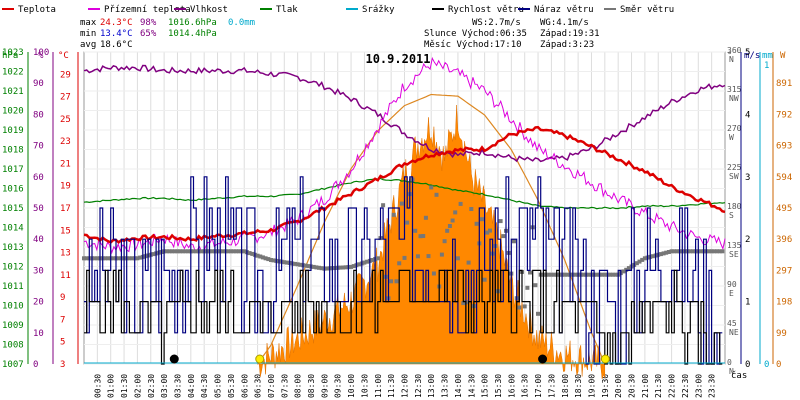 The height and width of the screenshot is (400, 800). What do you see at coordinates (38, 303) in the screenshot?
I see `humidity-tick: 20` at bounding box center [38, 303].